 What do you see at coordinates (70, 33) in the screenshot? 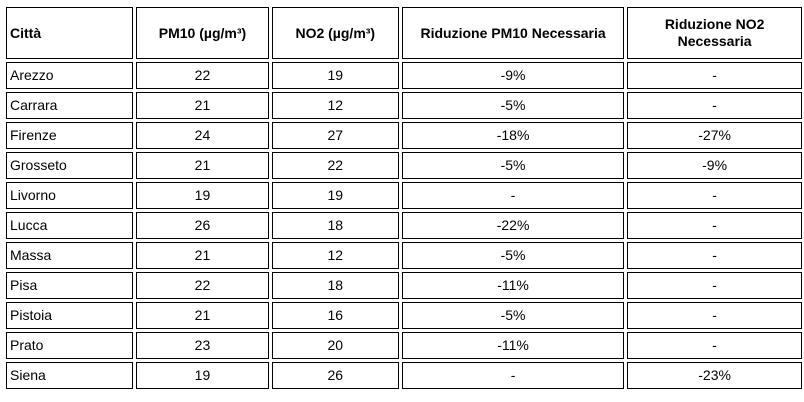
I see `header-city: Città` at bounding box center [70, 33].